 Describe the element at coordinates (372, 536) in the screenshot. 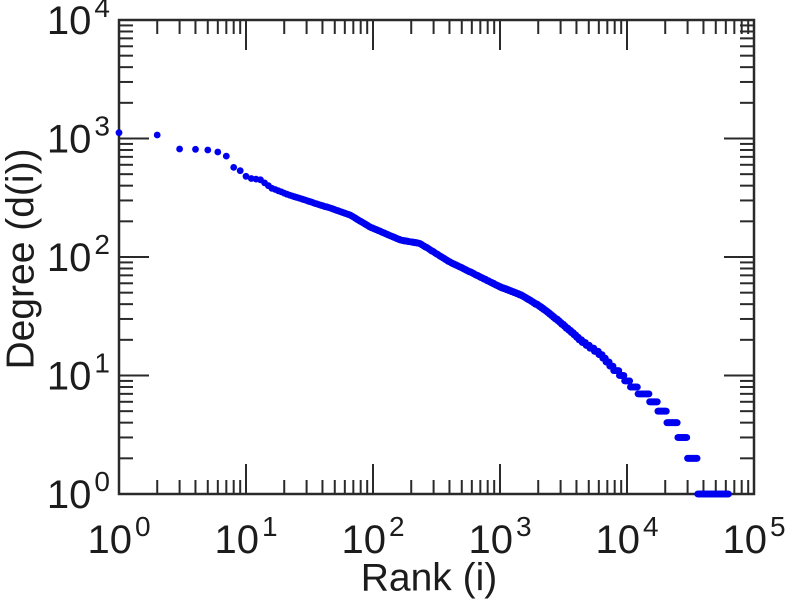

I see `x-tick-label: 10 2` at that location.